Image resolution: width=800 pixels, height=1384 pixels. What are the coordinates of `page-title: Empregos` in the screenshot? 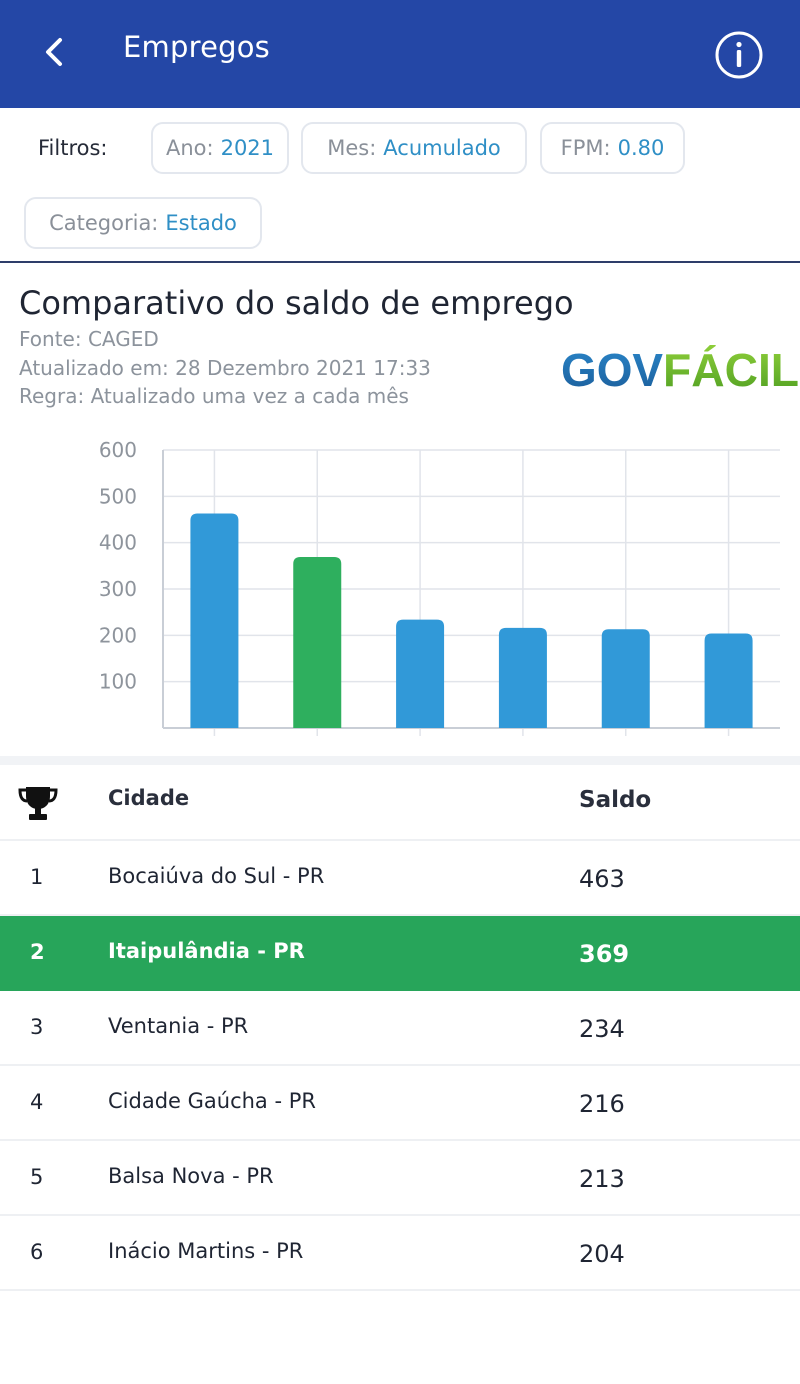 It's located at (196, 47).